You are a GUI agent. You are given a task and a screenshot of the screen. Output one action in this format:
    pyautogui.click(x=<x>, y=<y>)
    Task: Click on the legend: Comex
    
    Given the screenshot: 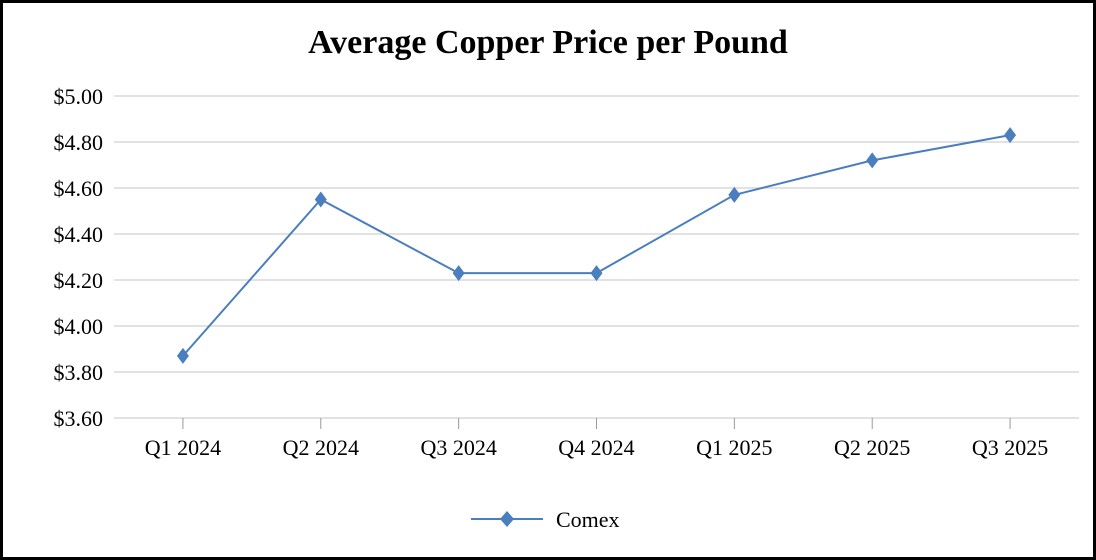 What is the action you would take?
    pyautogui.click(x=545, y=519)
    